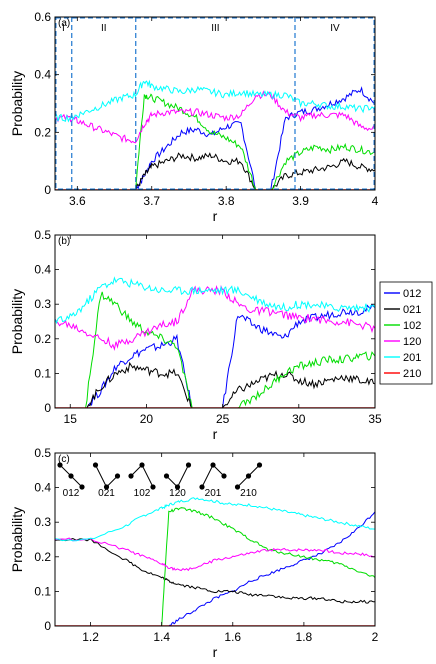  What do you see at coordinates (375, 419) in the screenshot?
I see `x-tick-label: 35` at bounding box center [375, 419].